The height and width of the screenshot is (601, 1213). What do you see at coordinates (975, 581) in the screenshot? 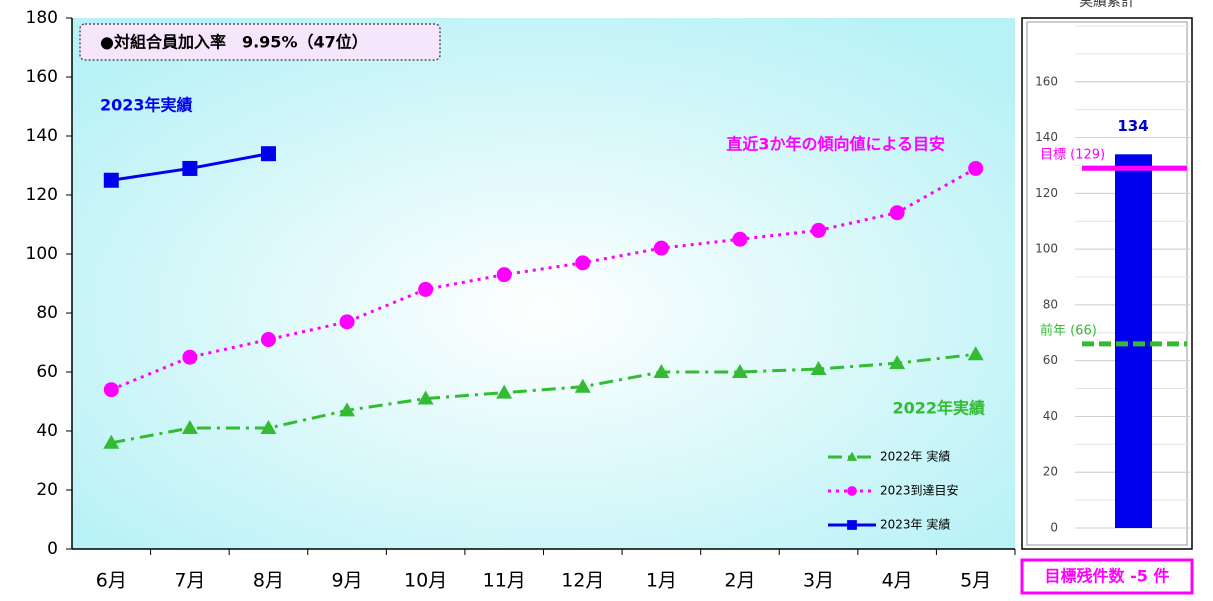
I see `x-tick-label: 5月` at bounding box center [975, 581].